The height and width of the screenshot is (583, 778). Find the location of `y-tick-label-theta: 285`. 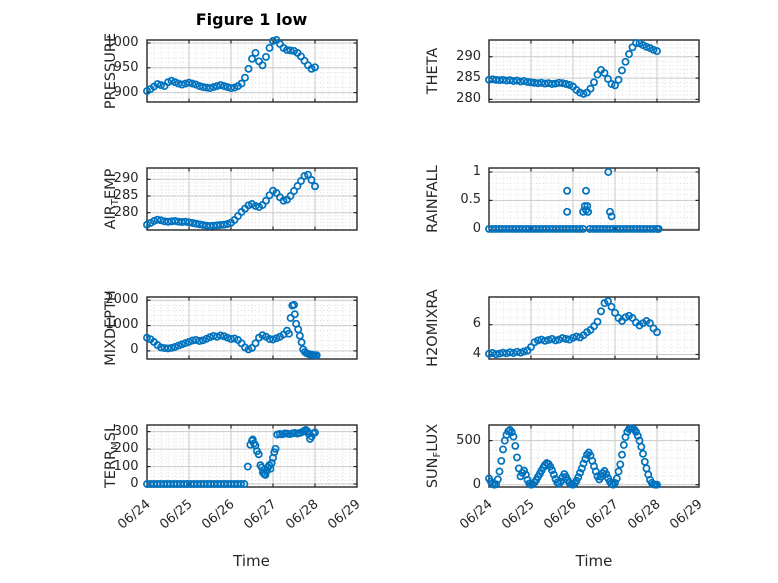

y-tick-label-theta: 285 is located at coordinates (468, 78).